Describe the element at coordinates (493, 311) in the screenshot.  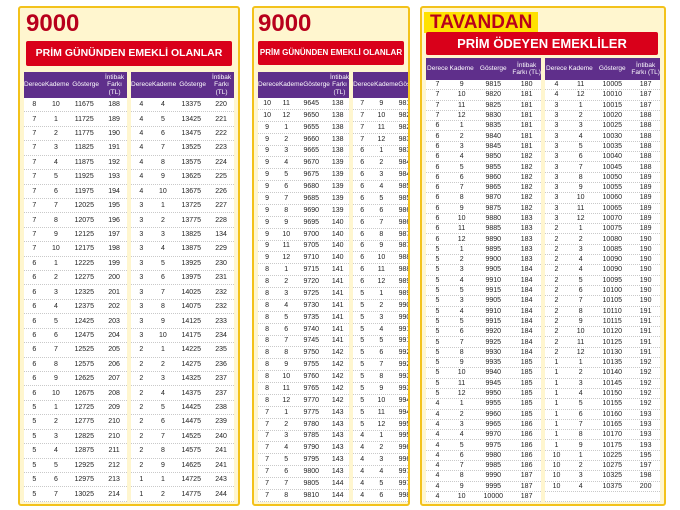
I see `table-cell: 9910` at that location.